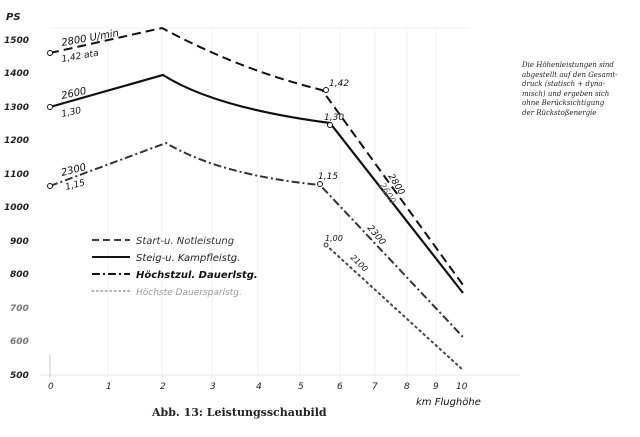 The width and height of the screenshot is (640, 437). I want to click on y-tick-1500: 1500, so click(16, 41).